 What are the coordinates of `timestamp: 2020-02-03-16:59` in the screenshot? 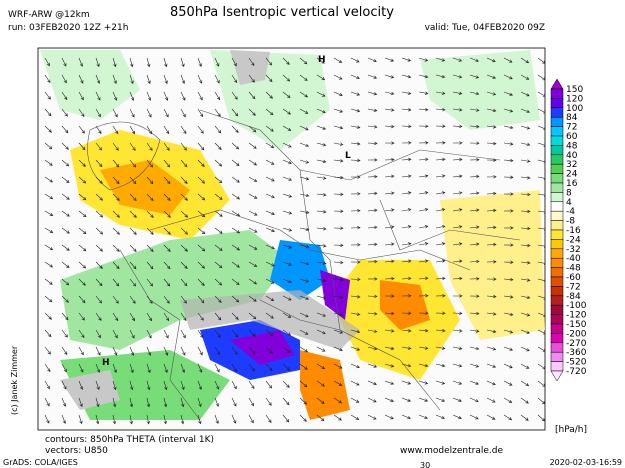 It's located at (586, 462).